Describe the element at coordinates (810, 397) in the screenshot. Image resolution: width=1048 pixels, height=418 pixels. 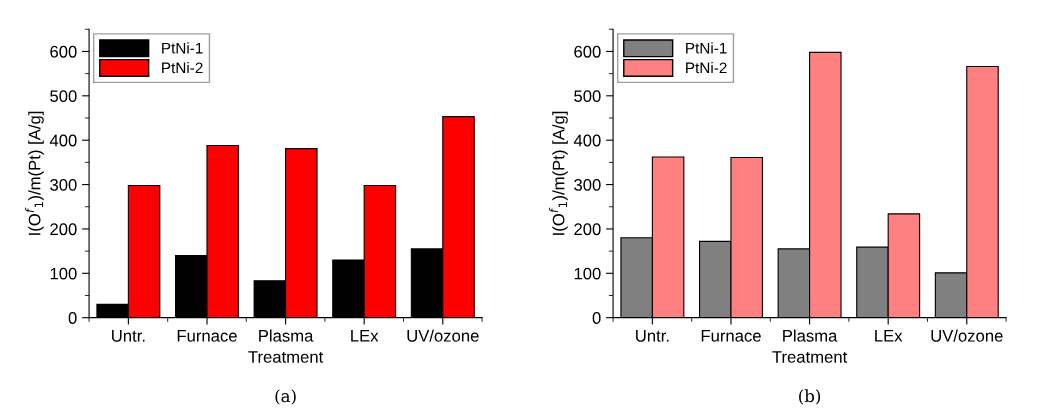
I see `text: (b)` at that location.